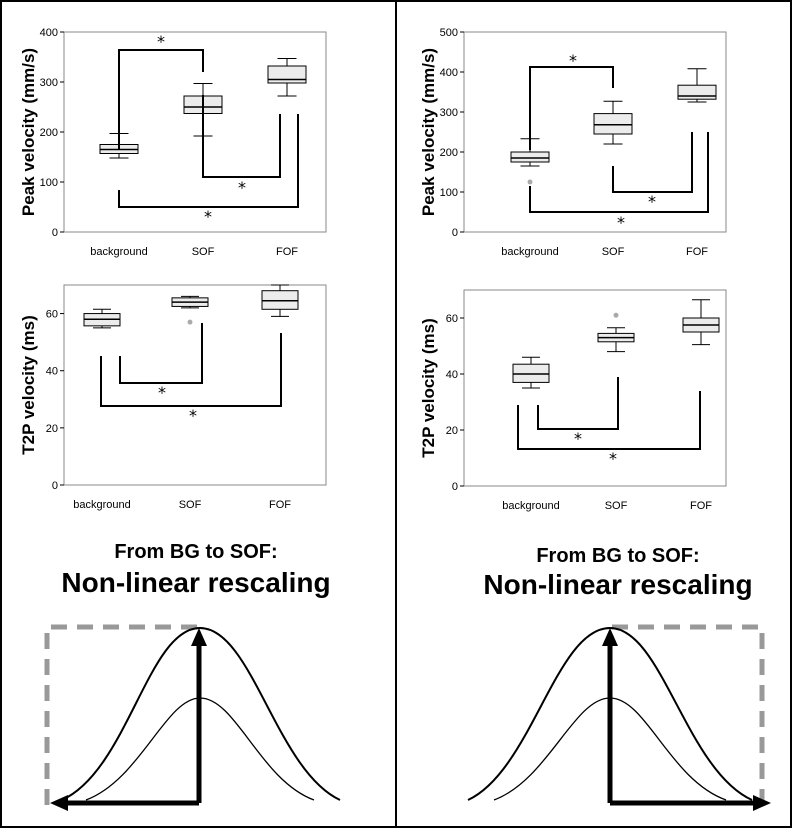  I want to click on right-rescaling-diagram, so click(619, 717).